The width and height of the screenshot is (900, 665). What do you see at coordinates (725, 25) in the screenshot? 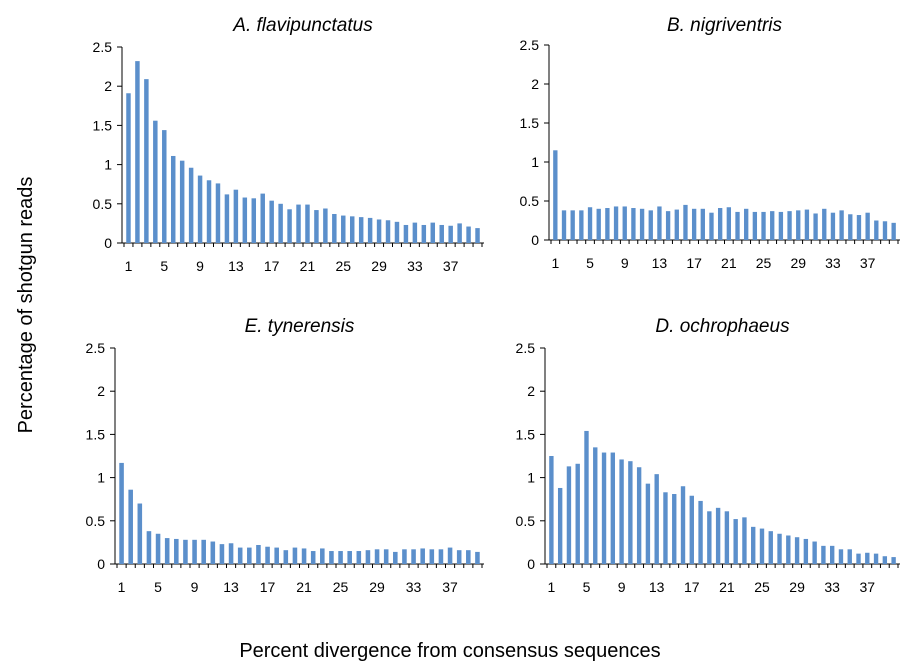
I see `panel-title: B. nigriventris` at bounding box center [725, 25].